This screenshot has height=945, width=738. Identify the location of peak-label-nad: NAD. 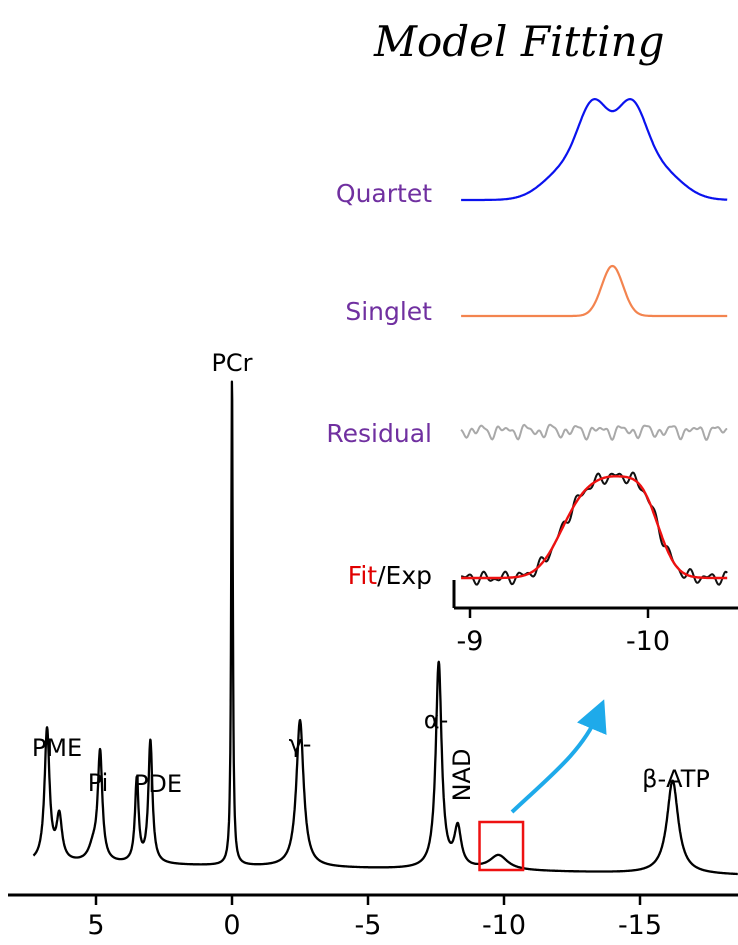
(462, 775).